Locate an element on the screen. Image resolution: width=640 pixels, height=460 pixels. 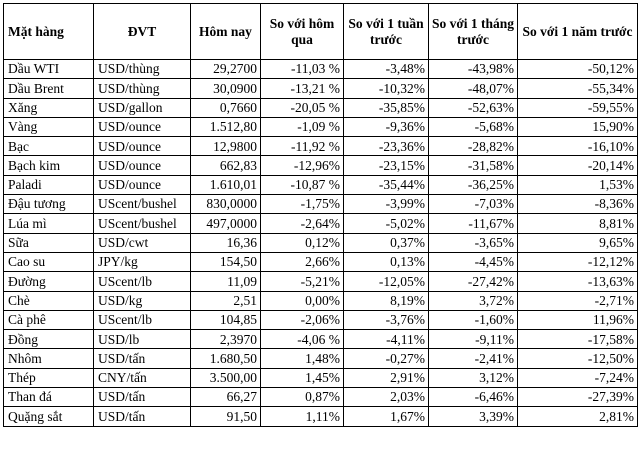
cell-vs-yesterday: -11,03 % is located at coordinates (302, 69).